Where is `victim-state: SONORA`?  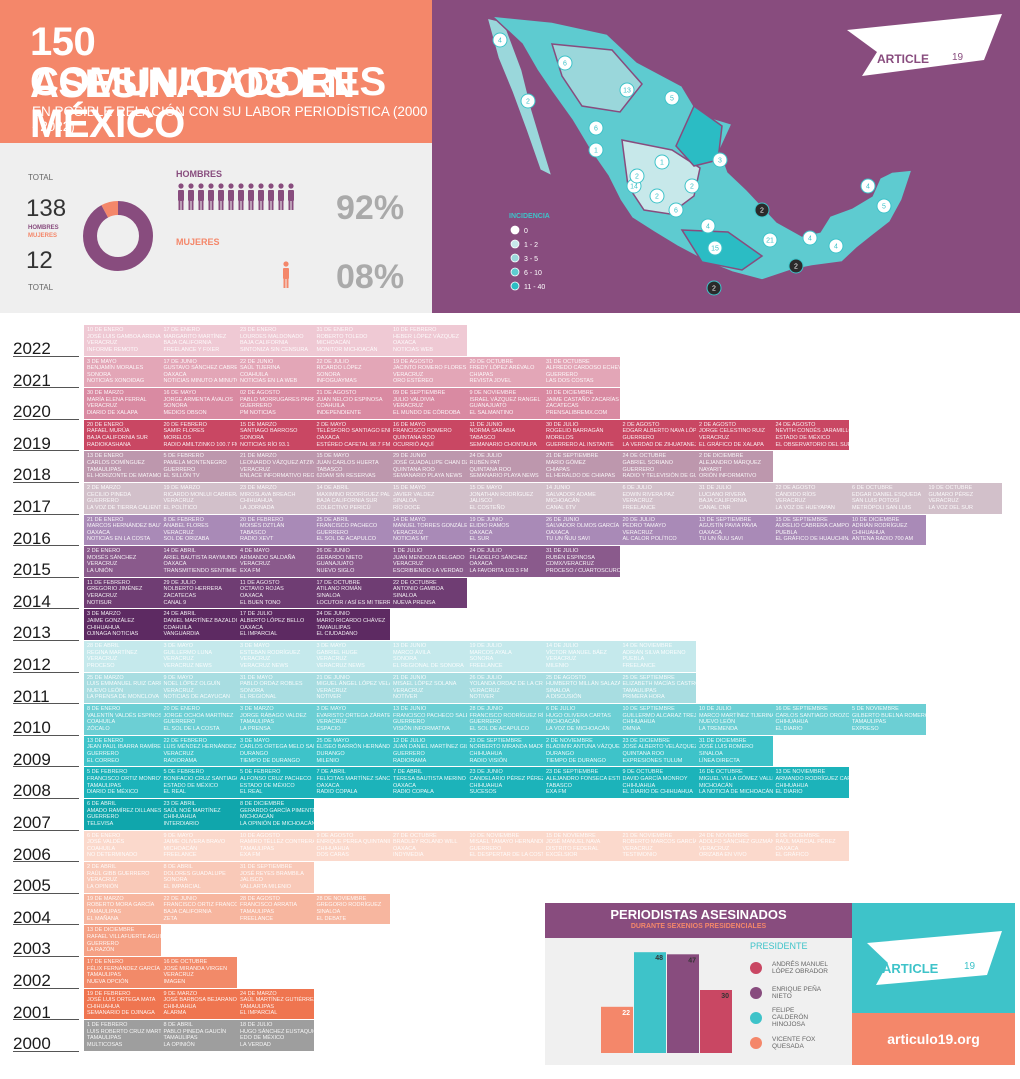
victim-state: SONORA is located at coordinates (99, 374).